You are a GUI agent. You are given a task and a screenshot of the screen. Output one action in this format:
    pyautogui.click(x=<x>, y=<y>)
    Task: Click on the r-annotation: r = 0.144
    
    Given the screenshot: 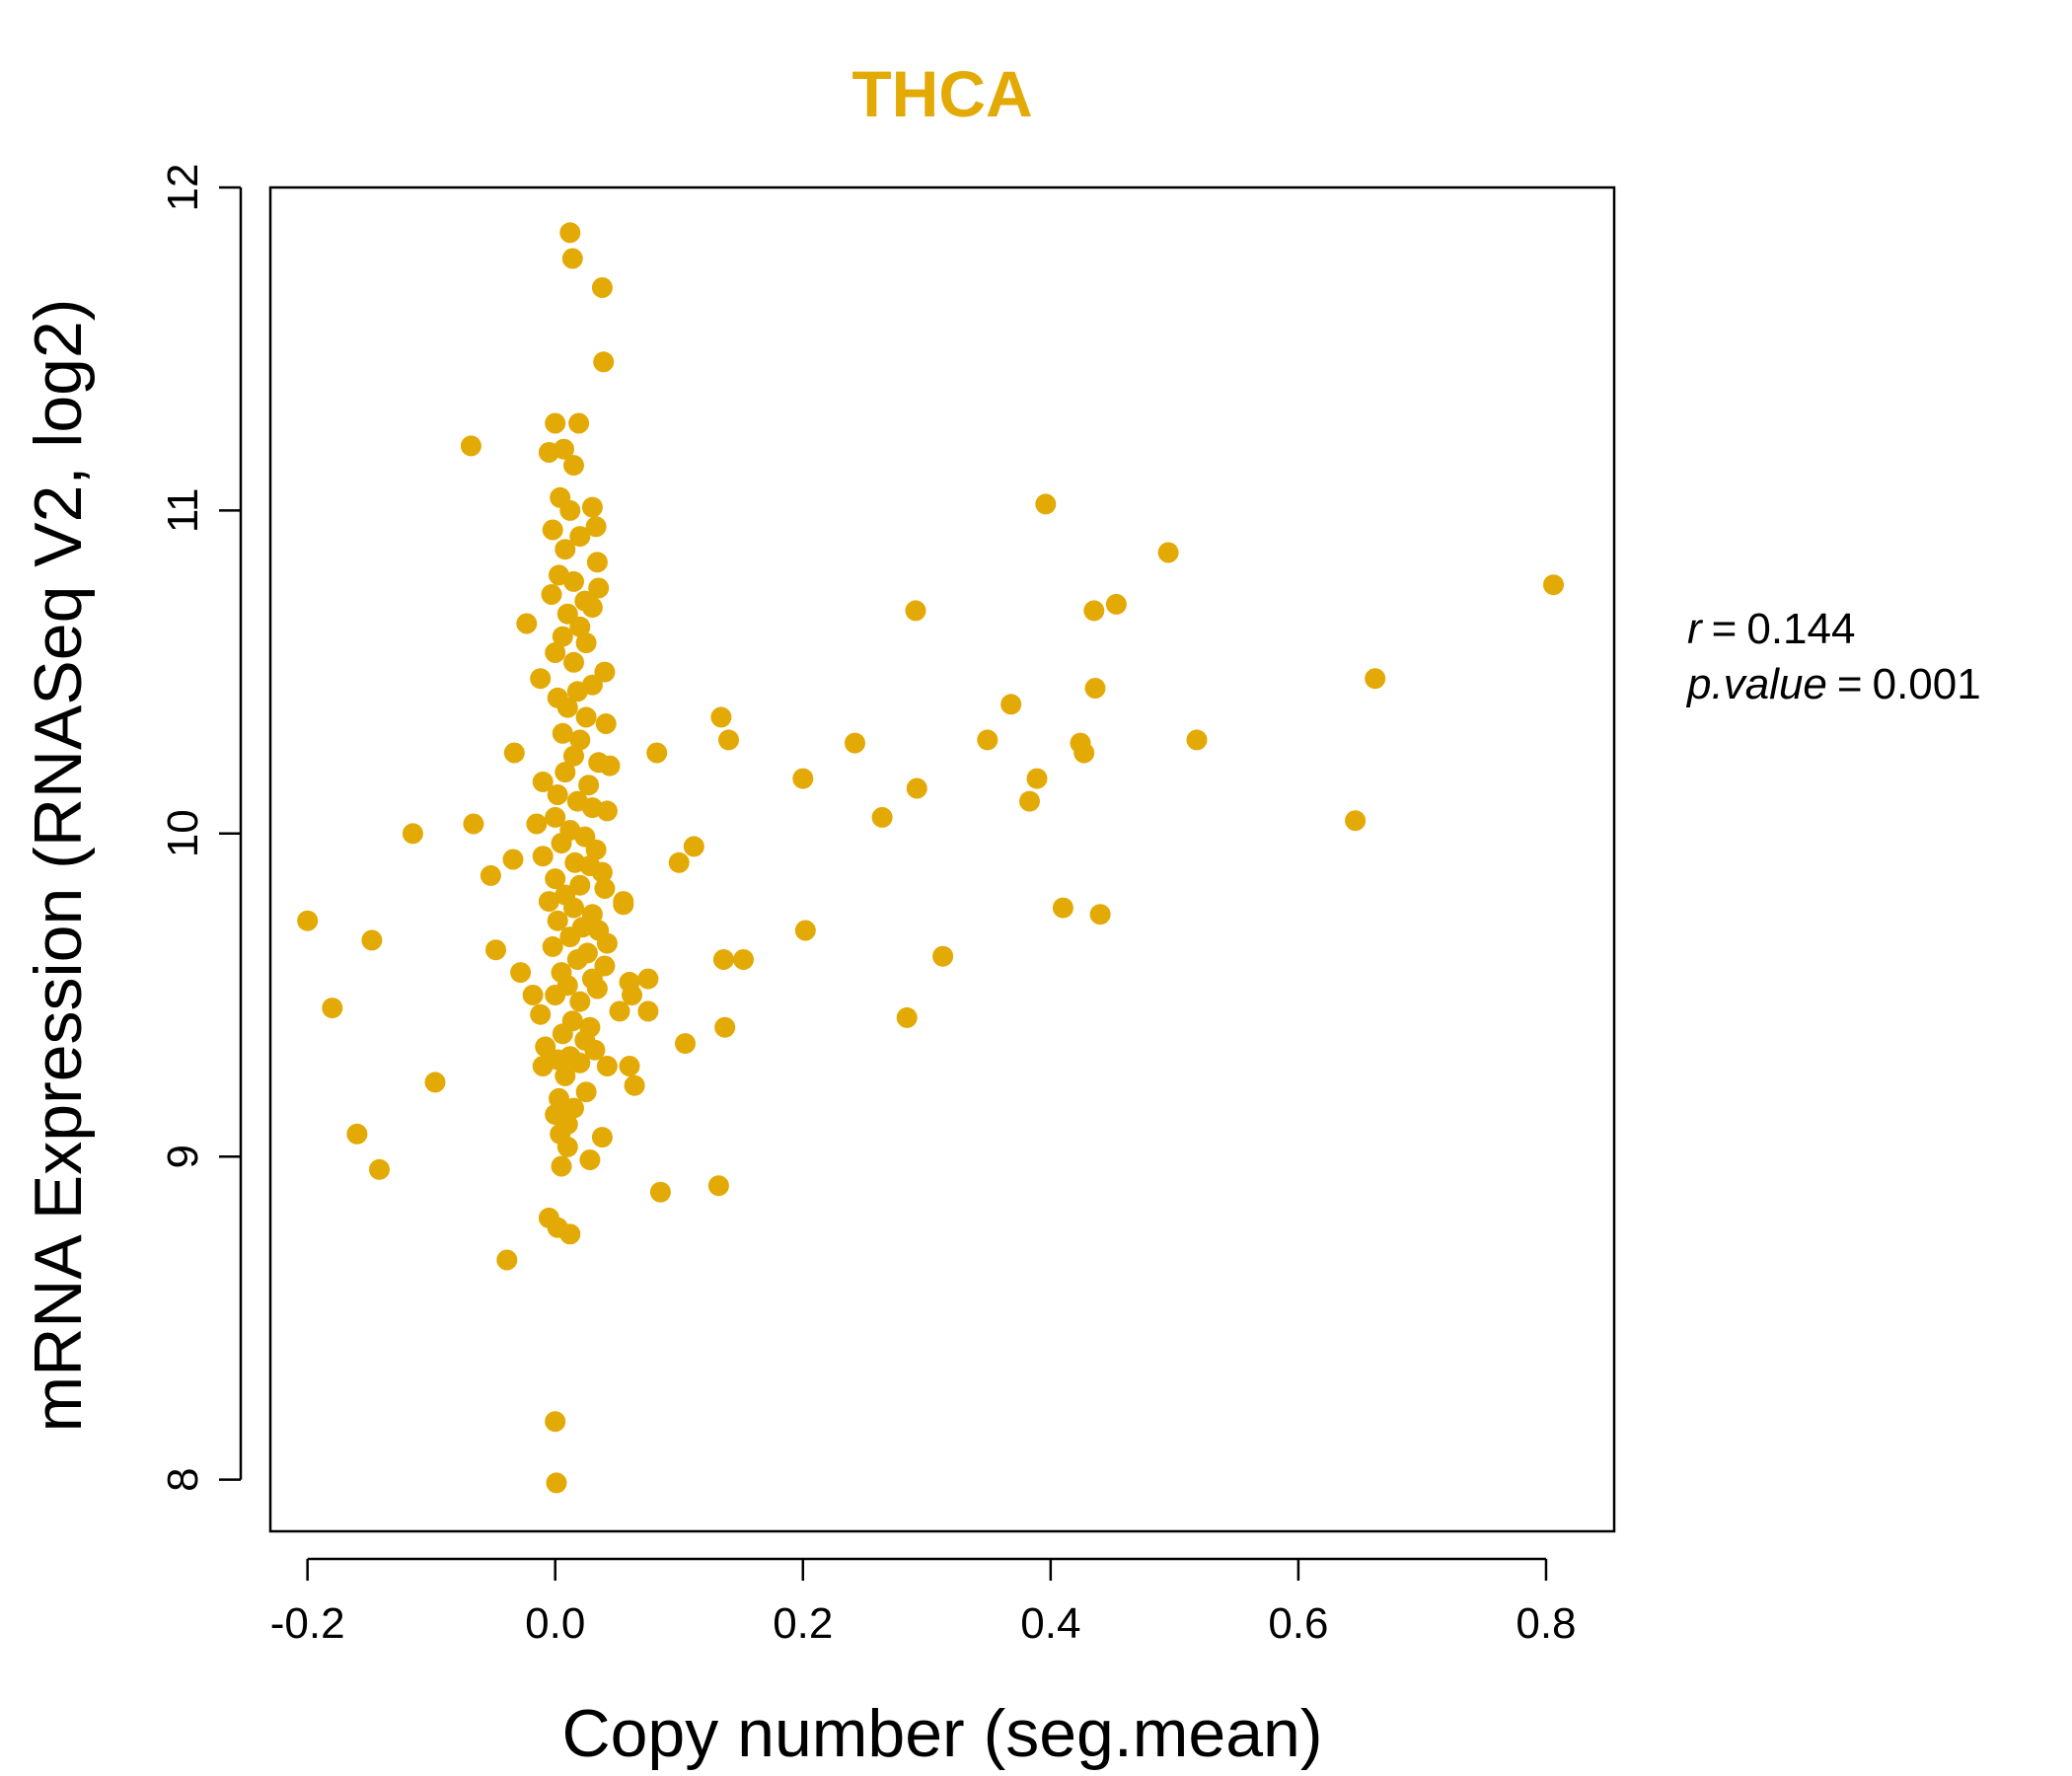 What is the action you would take?
    pyautogui.click(x=1771, y=629)
    